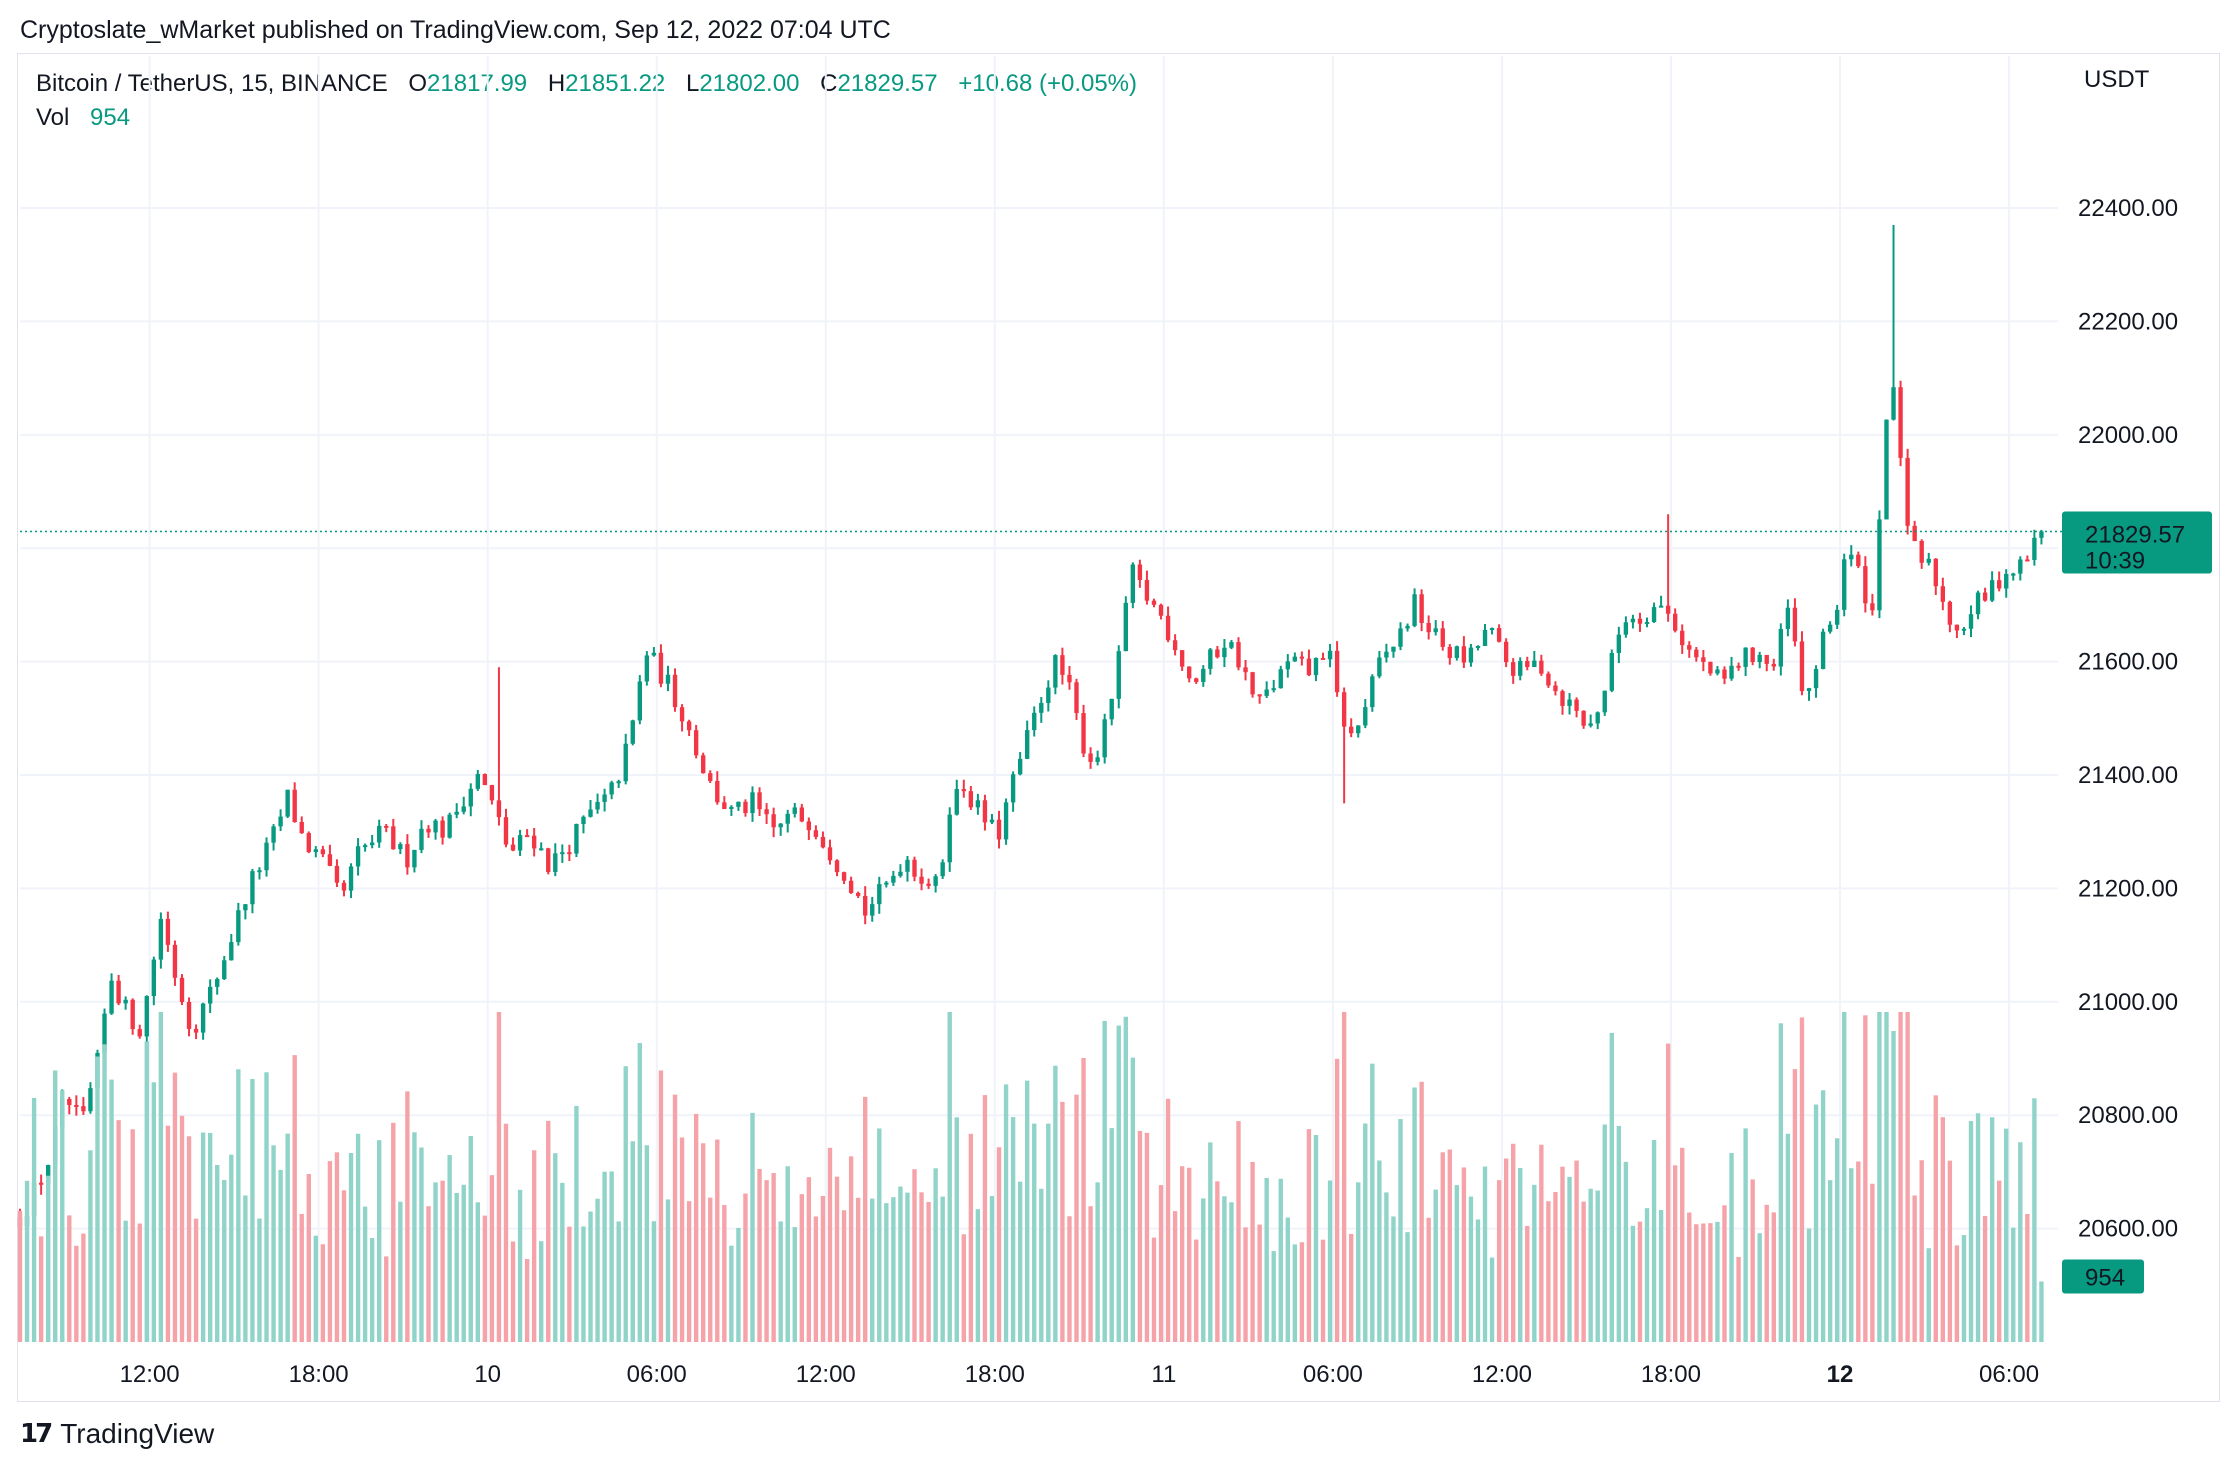  I want to click on time-tick-label: 18:00, so click(995, 1374).